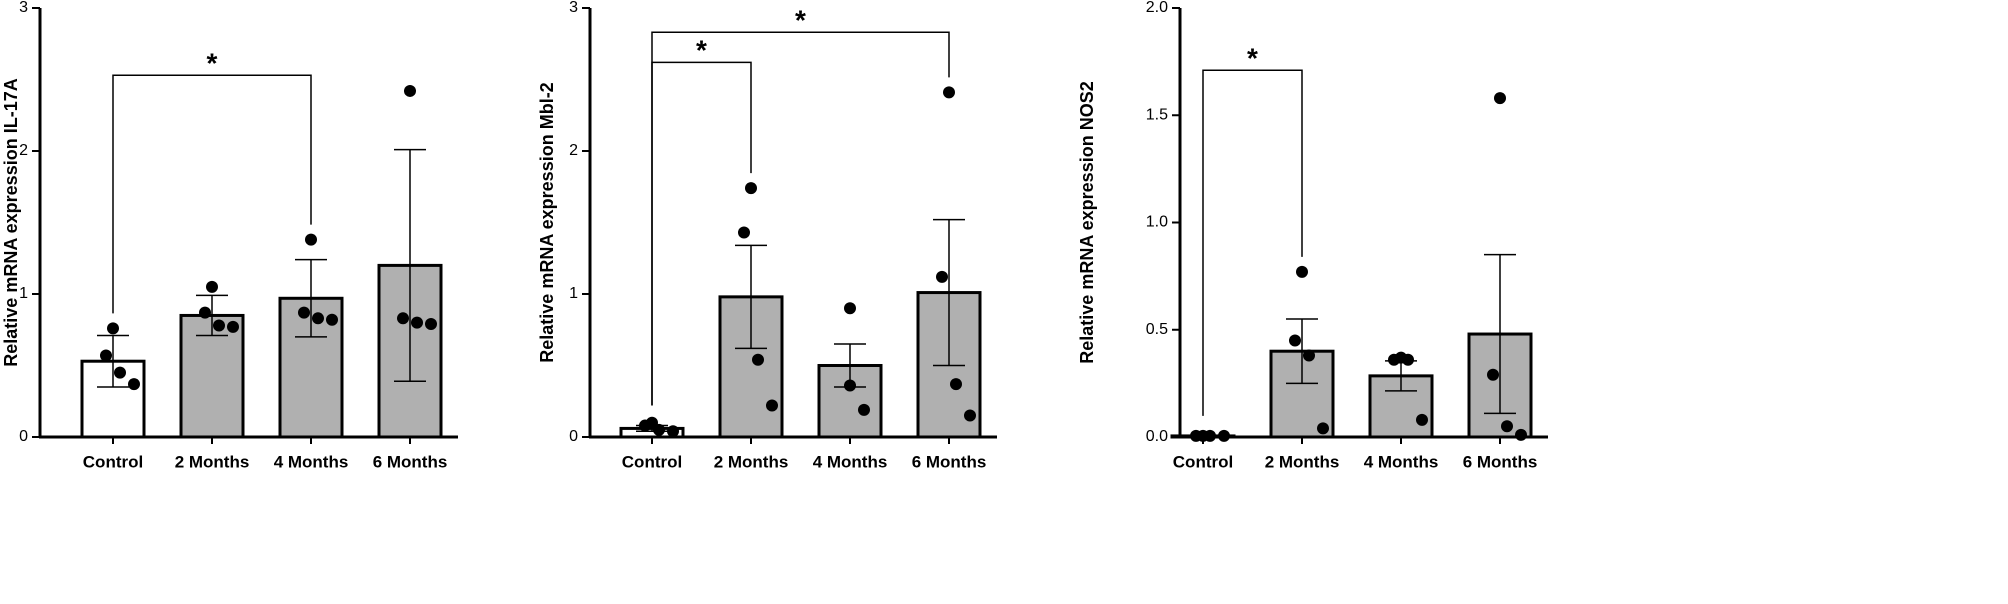 The image size is (2008, 604). What do you see at coordinates (212, 376) in the screenshot?
I see `bar` at bounding box center [212, 376].